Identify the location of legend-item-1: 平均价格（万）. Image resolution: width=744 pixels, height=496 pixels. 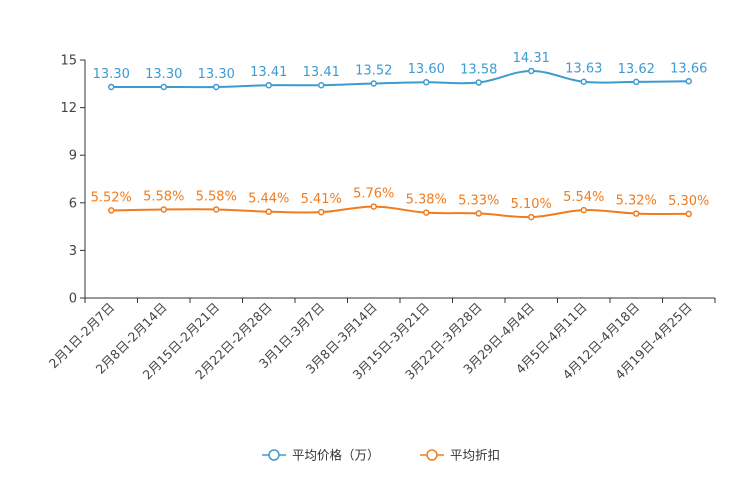
(321, 455).